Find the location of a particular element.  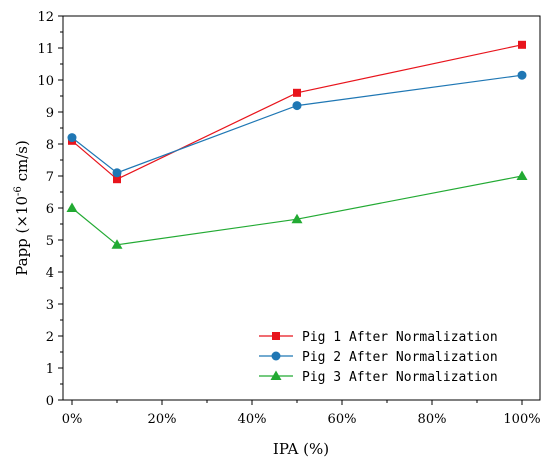

legend-item: Pig 1 After Normalization is located at coordinates (378, 337).